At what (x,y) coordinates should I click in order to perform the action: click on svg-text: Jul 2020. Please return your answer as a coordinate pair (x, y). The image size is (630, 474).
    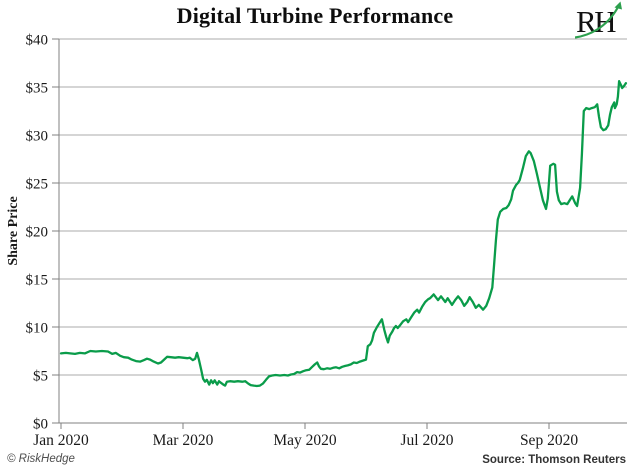
    Looking at the image, I should click on (427, 440).